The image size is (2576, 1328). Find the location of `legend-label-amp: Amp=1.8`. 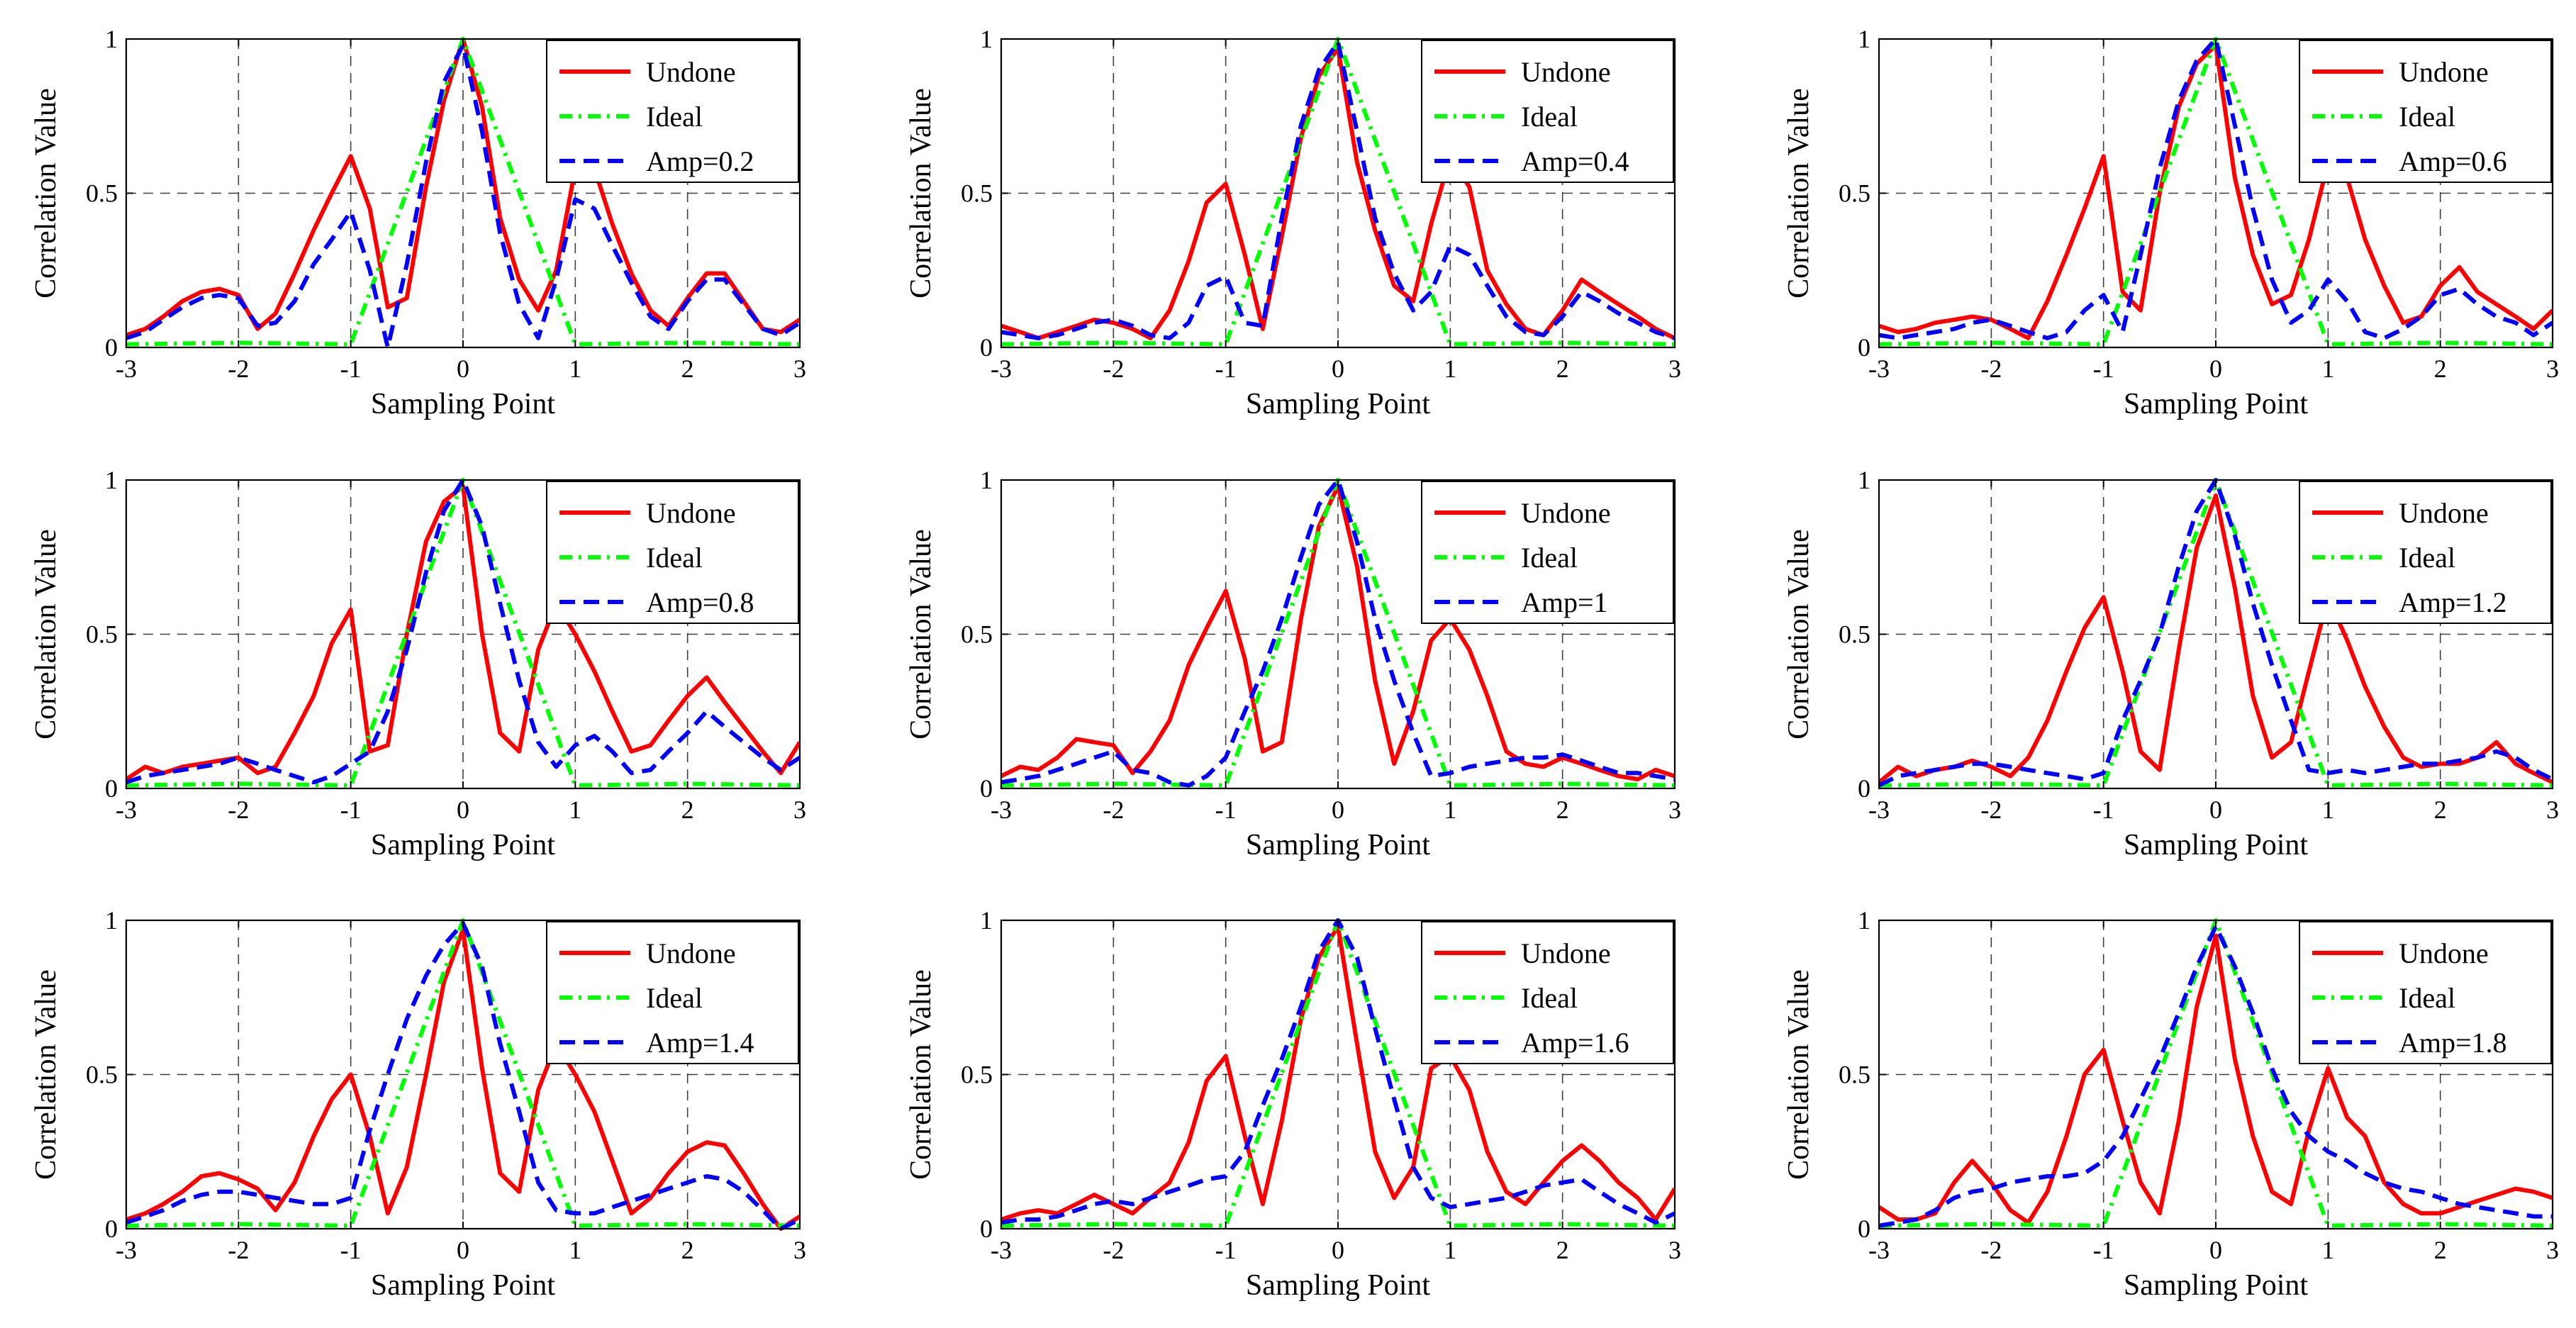

legend-label-amp: Amp=1.8 is located at coordinates (2453, 1043).